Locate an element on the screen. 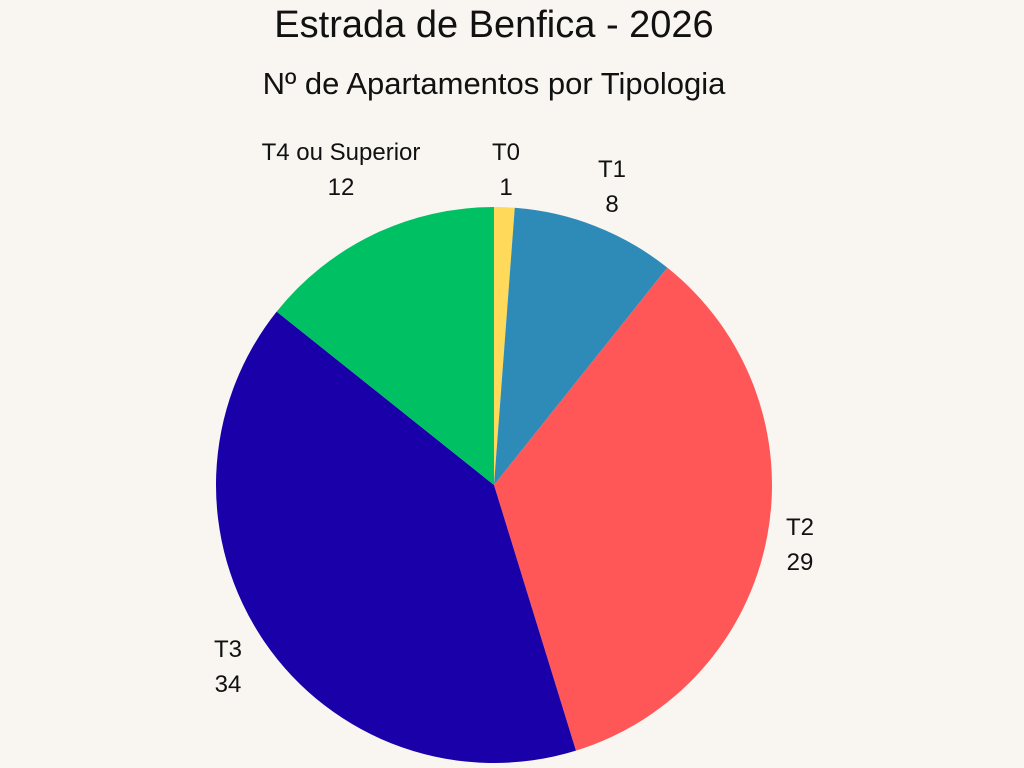  label-t4-ou-superior: T4 ou Superior 12 is located at coordinates (341, 170).